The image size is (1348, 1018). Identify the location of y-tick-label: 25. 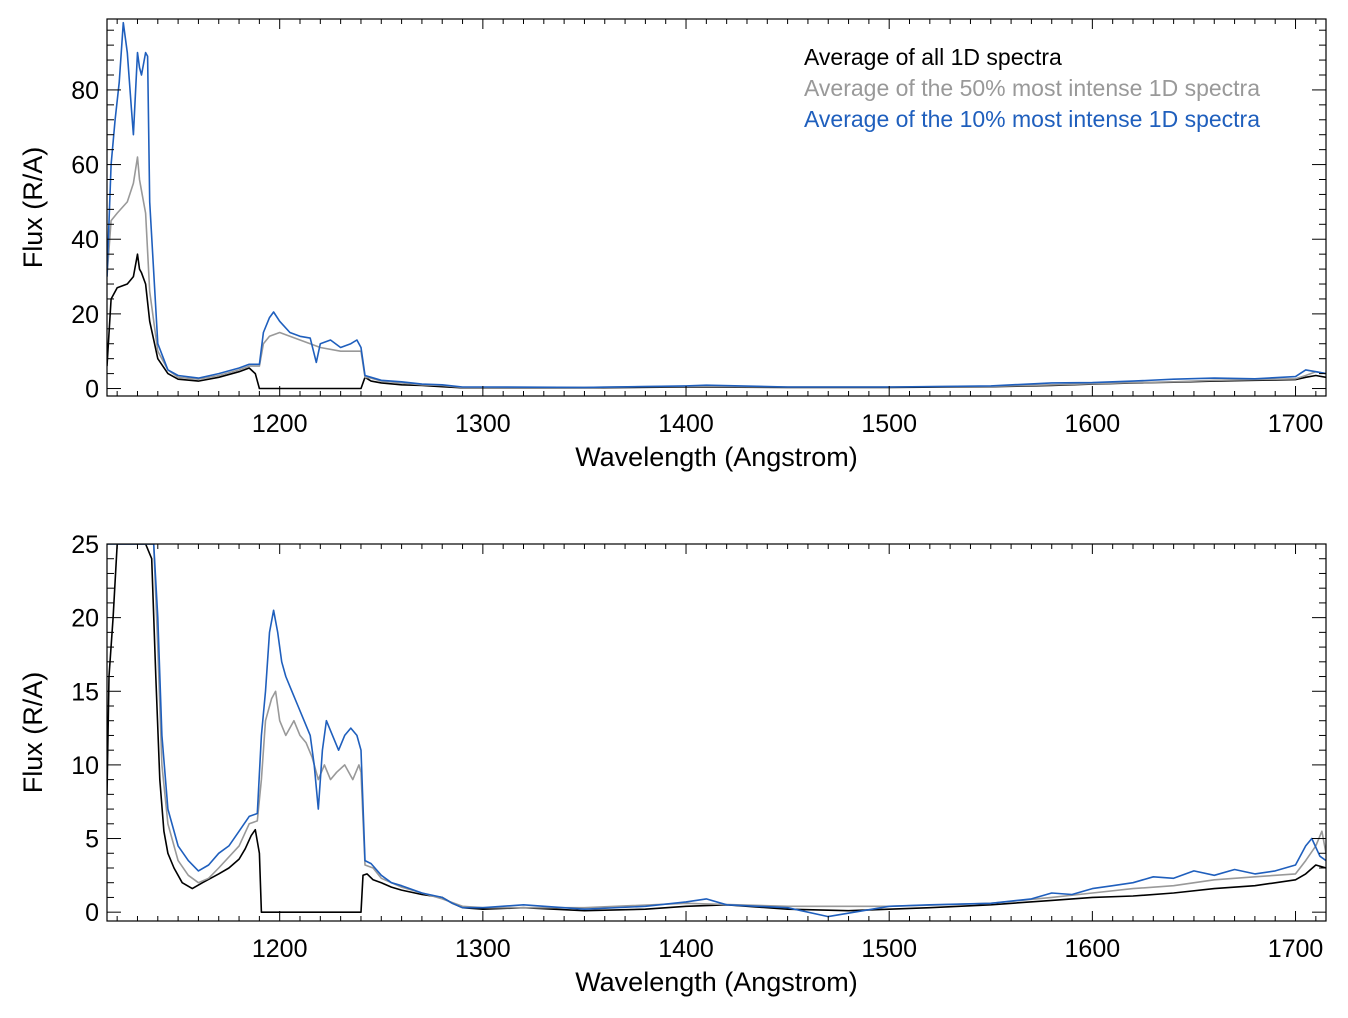
(85, 545).